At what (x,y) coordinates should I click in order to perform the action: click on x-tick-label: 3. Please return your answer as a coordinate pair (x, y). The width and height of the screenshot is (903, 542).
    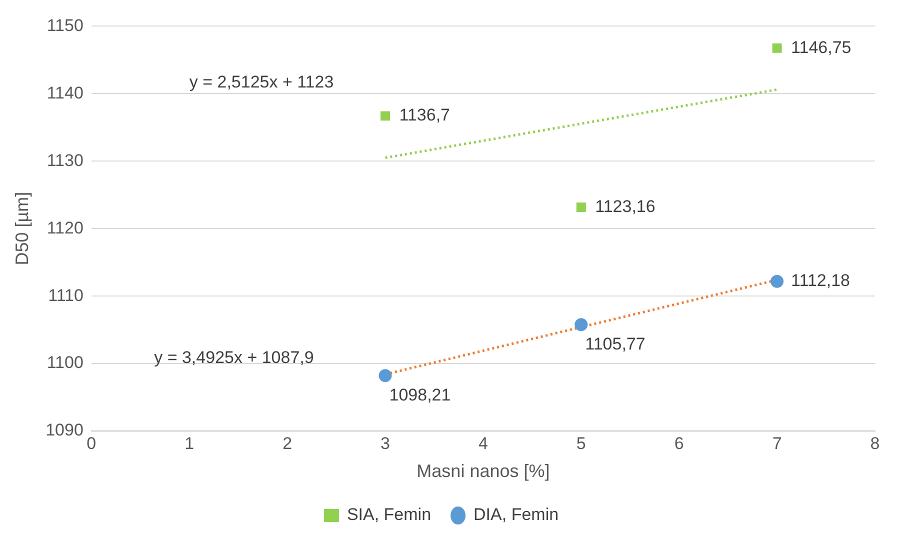
    Looking at the image, I should click on (385, 443).